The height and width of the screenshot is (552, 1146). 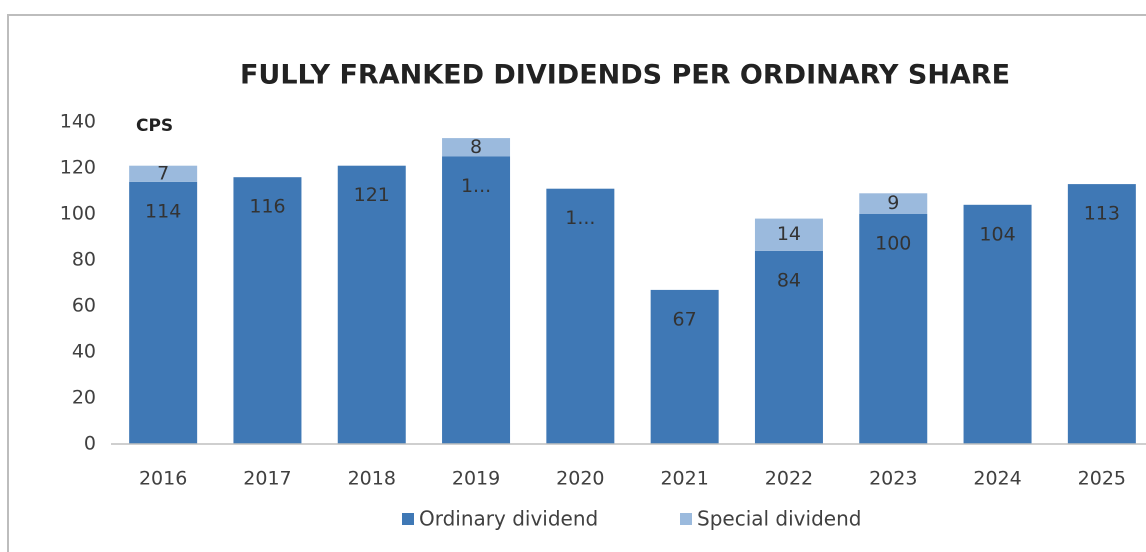 What do you see at coordinates (163, 211) in the screenshot?
I see `value-label: 114` at bounding box center [163, 211].